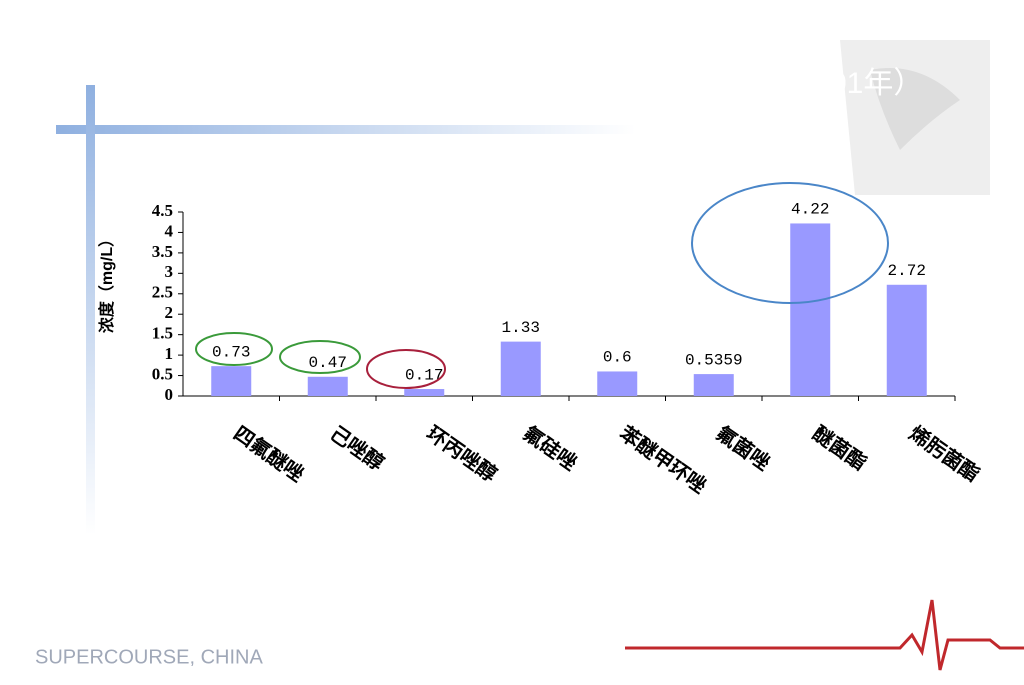 The width and height of the screenshot is (1024, 685). Describe the element at coordinates (268, 454) in the screenshot. I see `x-tick-label: 四氟醚唑` at that location.